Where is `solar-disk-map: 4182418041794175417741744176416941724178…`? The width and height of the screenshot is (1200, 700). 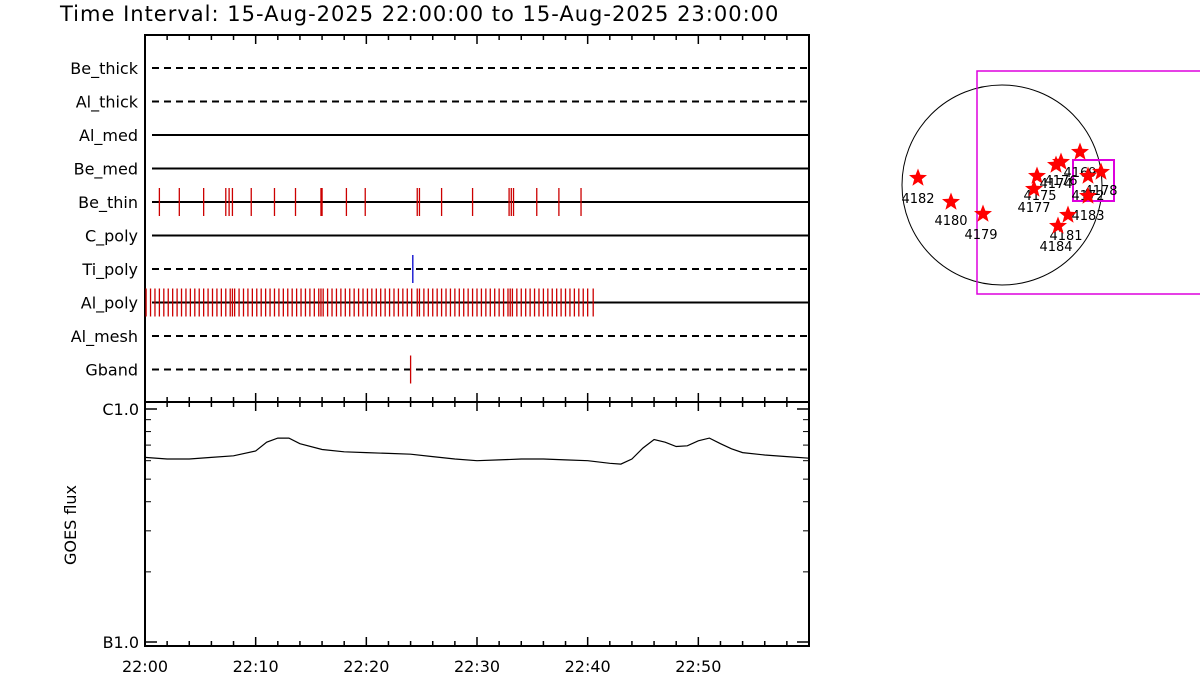 solar-disk-map: 4182418041794175417741744176416941724178… is located at coordinates (1050, 182).